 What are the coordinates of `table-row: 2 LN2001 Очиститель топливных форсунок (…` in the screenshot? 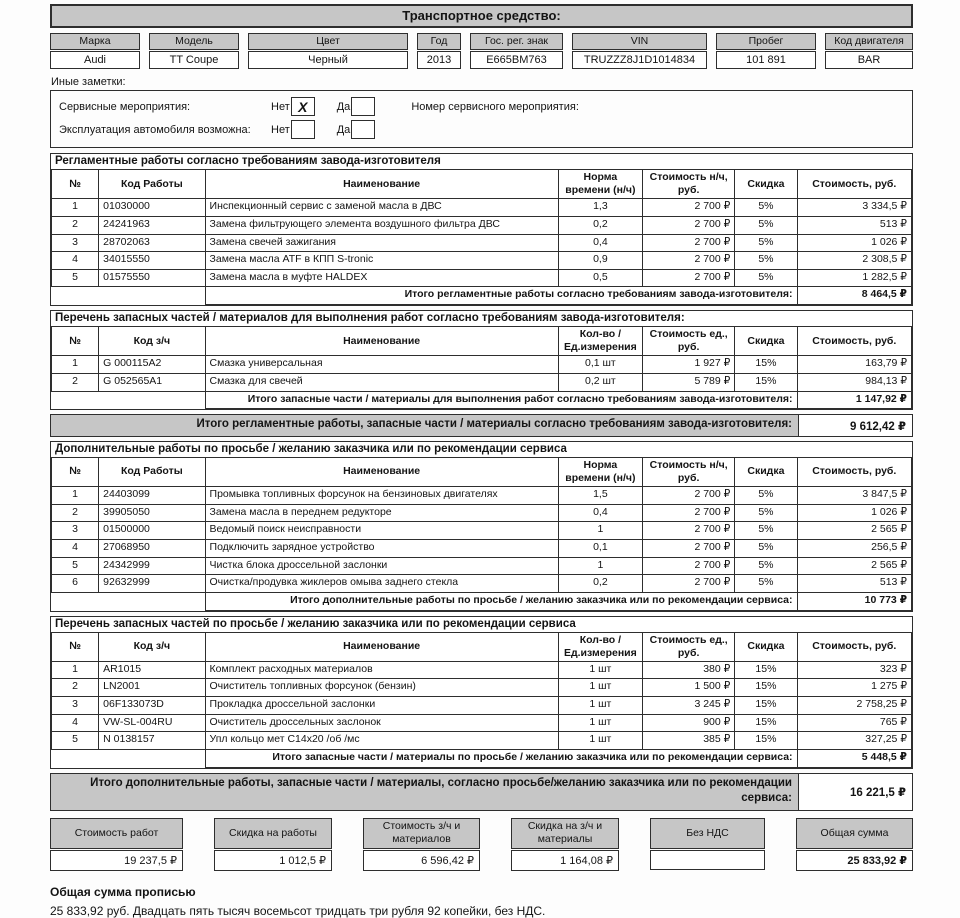 It's located at (481, 688).